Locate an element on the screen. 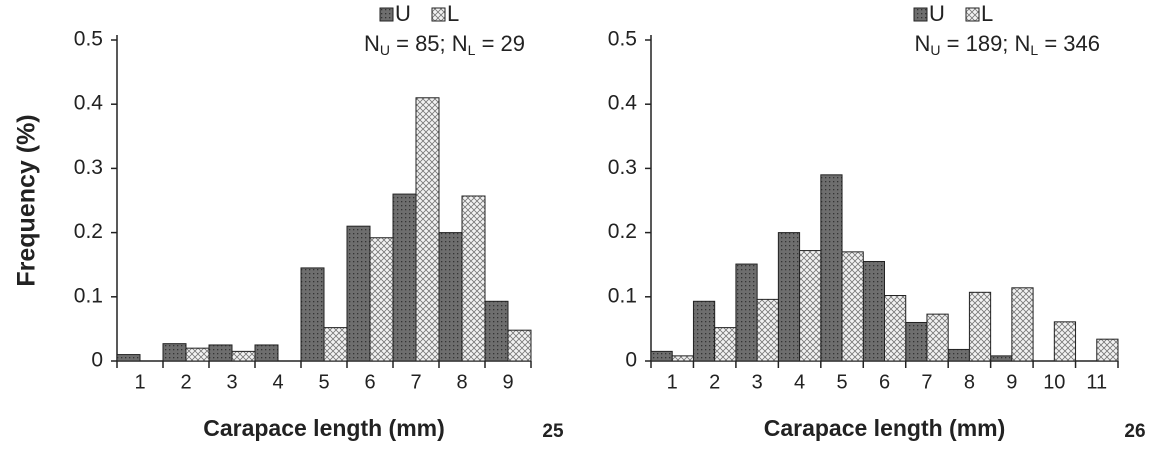  y-axis-label: Frequency (%) is located at coordinates (27, 200).